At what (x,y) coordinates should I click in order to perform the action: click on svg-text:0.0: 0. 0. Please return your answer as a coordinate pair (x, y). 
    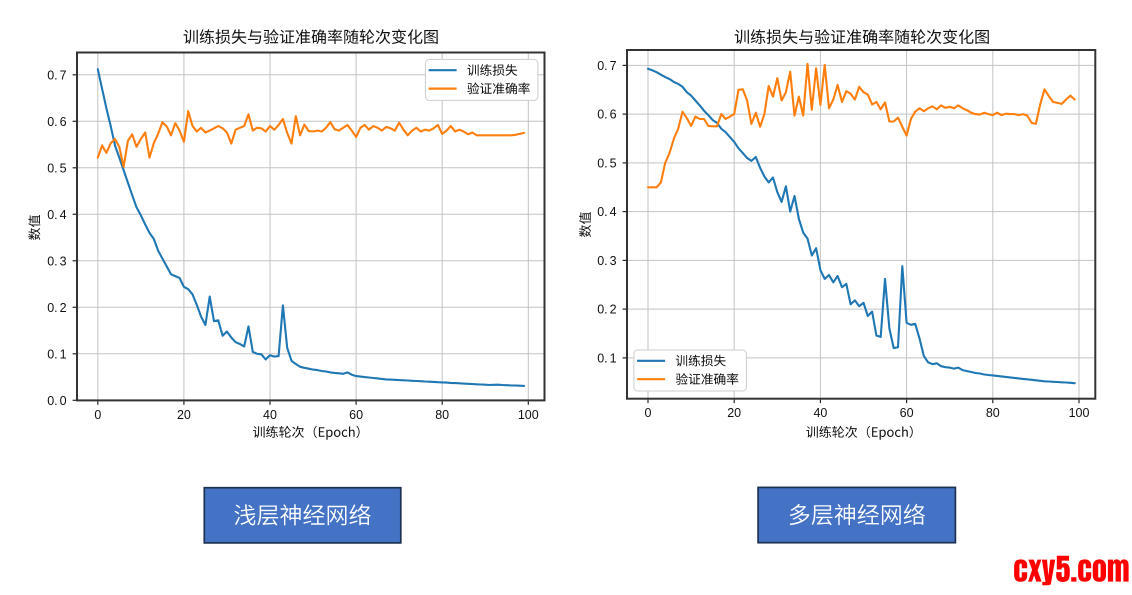
    Looking at the image, I should click on (56, 401).